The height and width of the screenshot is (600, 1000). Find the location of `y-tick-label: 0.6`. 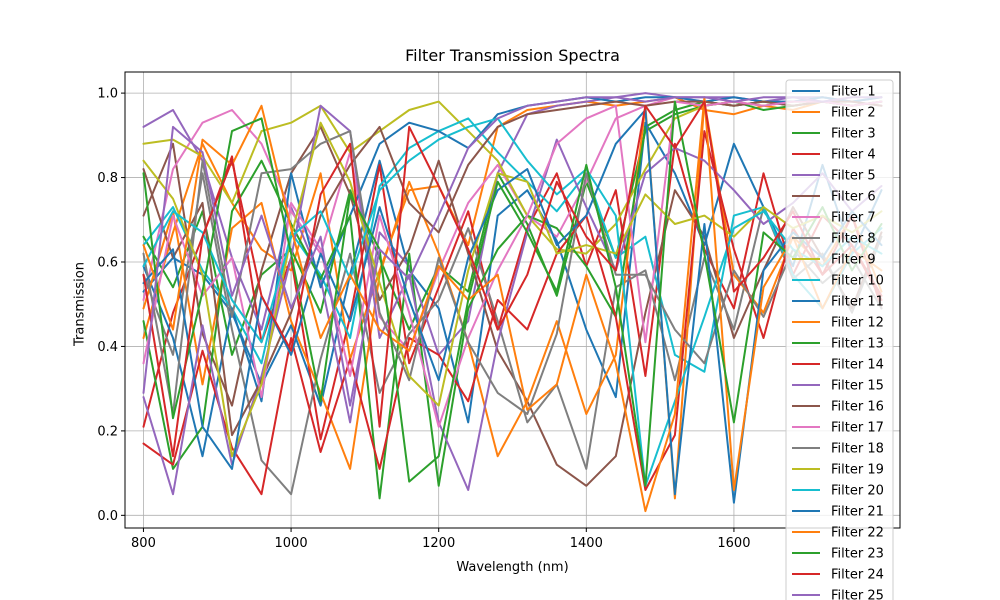

y-tick-label: 0.6 is located at coordinates (107, 263).